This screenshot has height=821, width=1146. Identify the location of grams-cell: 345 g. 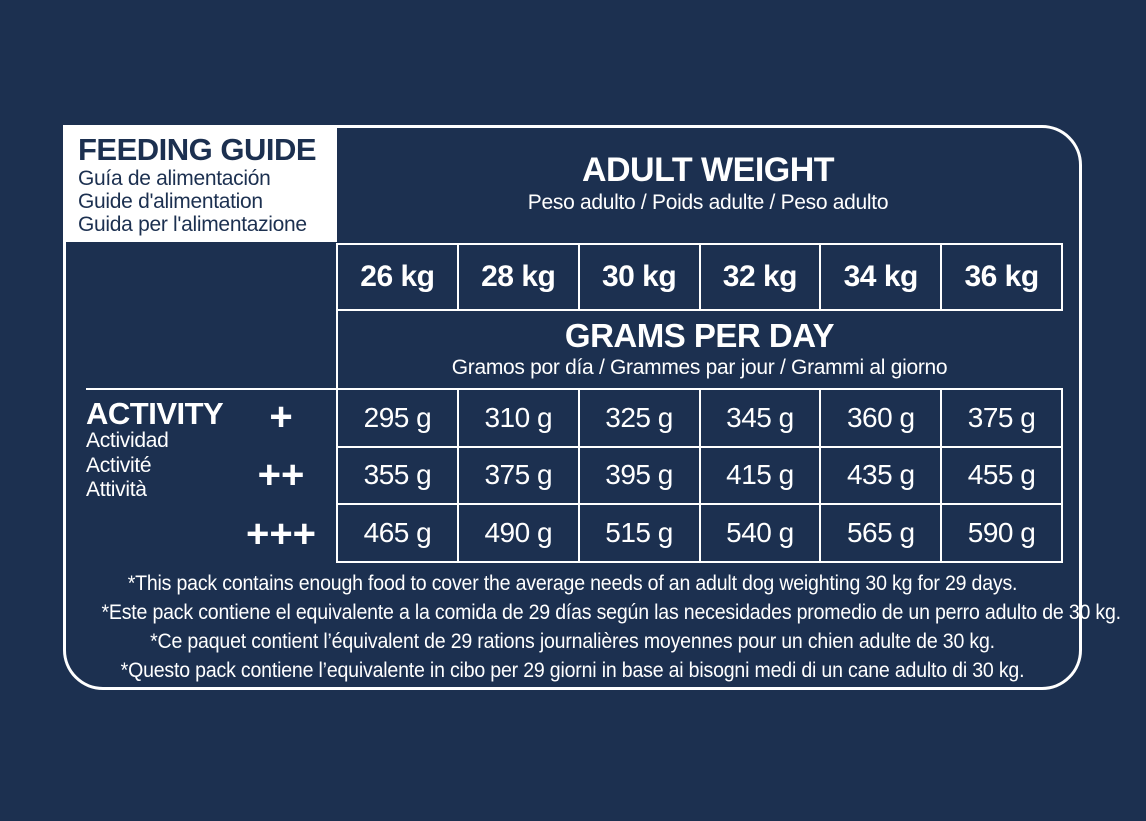
(760, 418).